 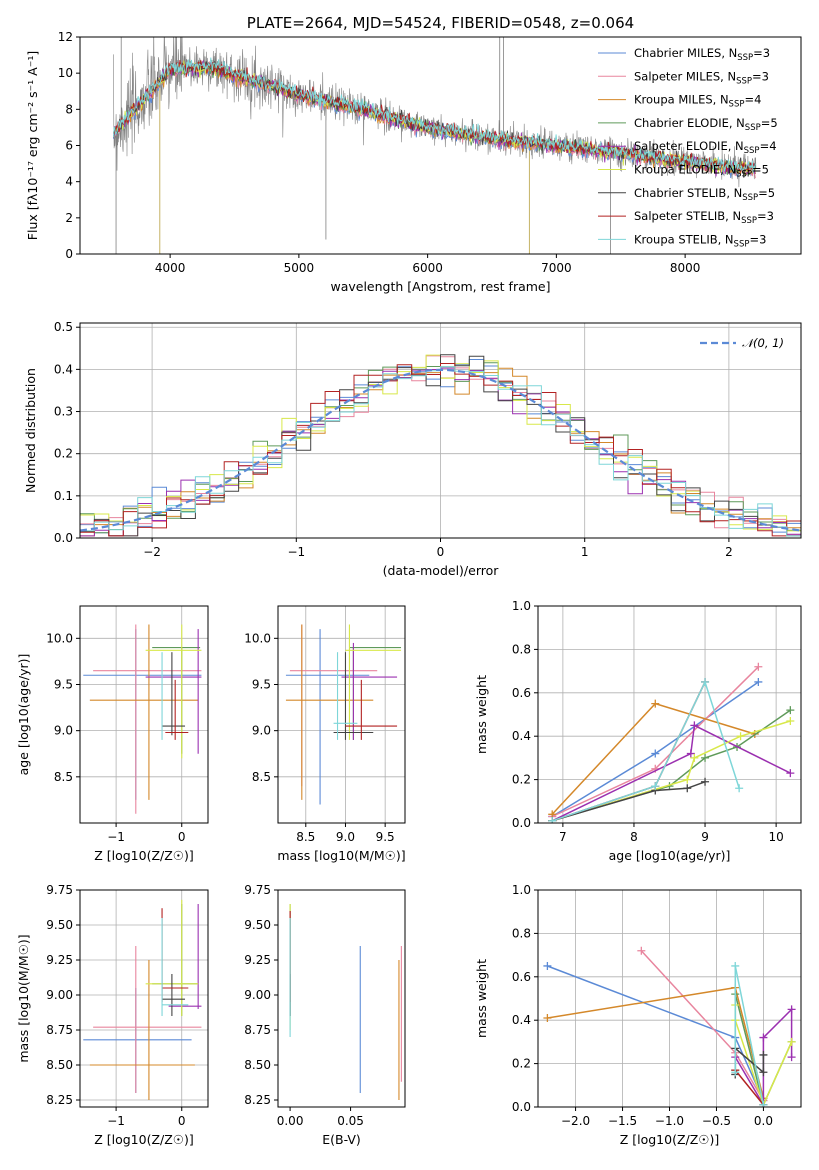 What do you see at coordinates (341, 1139) in the screenshot?
I see `x-axis-label: E(B-V)` at bounding box center [341, 1139].